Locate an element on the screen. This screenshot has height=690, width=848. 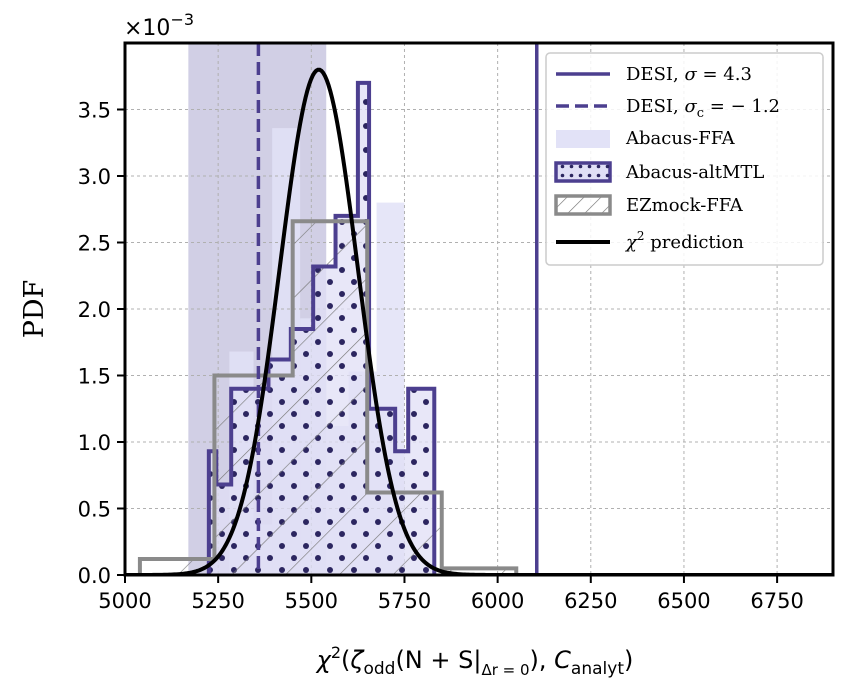
x-axis-title: χ2(ζodd(N + S|Δr = 0), Canalyt) is located at coordinates (474, 661).